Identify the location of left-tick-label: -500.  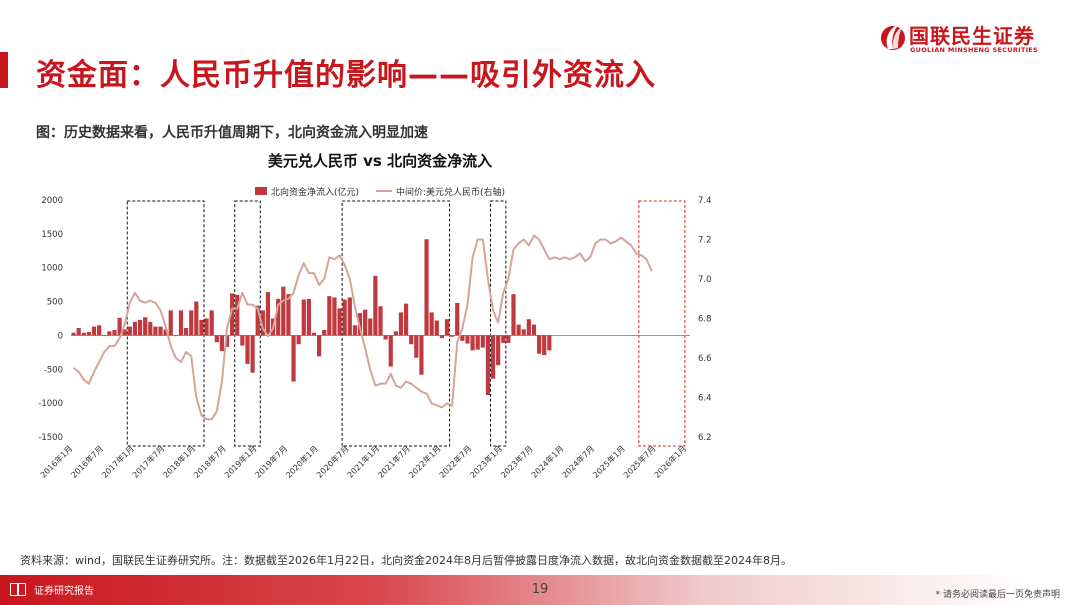
(53, 370).